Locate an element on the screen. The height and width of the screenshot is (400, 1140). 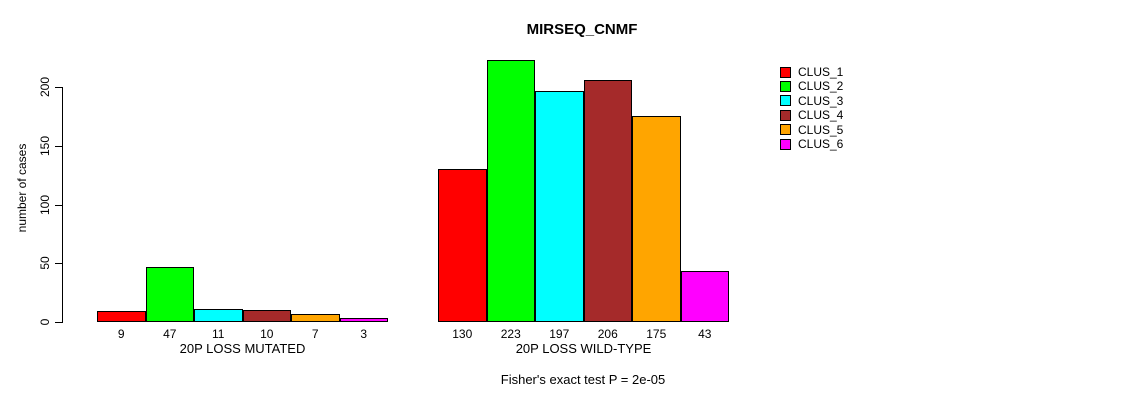
y-axis-tick-label: 150 is located at coordinates (45, 145).